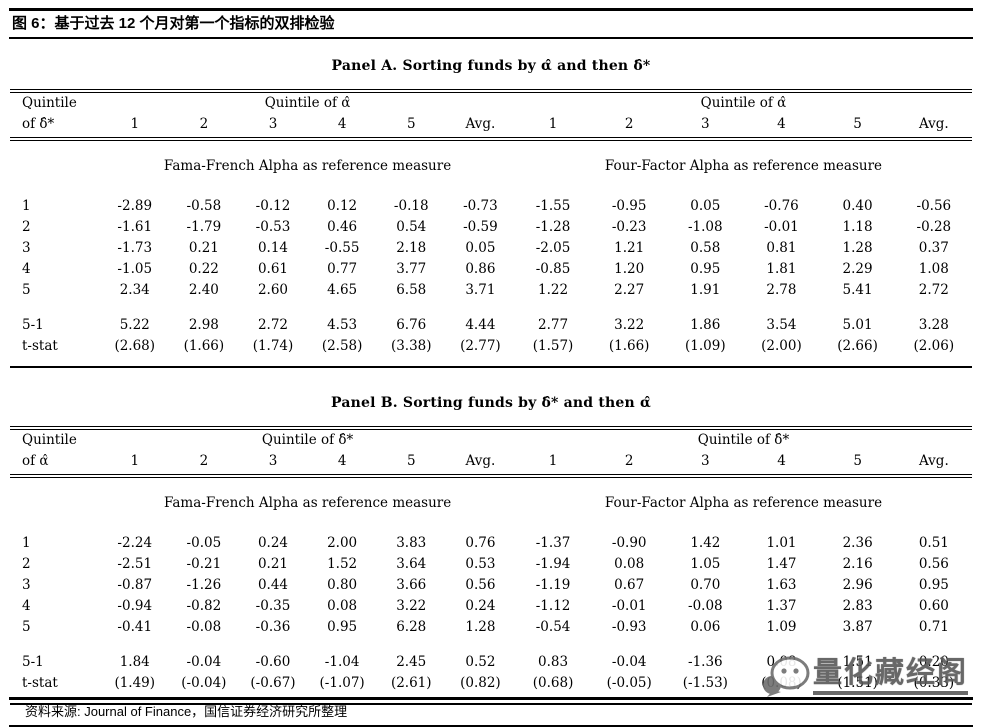 This screenshot has width=982, height=728. Describe the element at coordinates (781, 543) in the screenshot. I see `cell-value: 1.01` at that location.